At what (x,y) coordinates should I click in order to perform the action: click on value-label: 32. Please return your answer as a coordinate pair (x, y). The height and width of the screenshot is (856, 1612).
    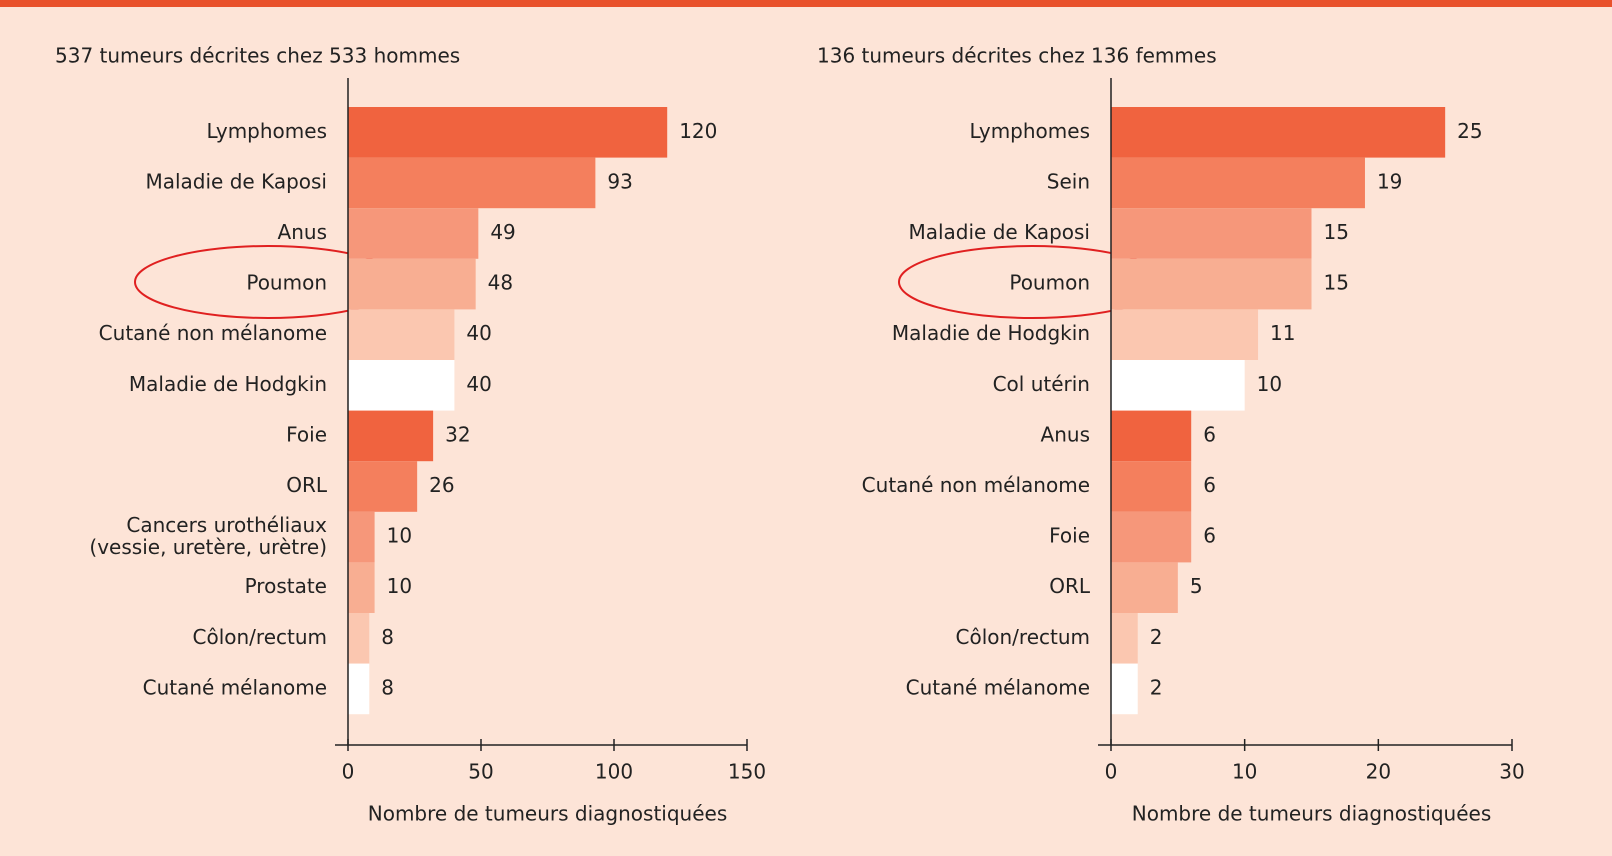
    Looking at the image, I should click on (457, 434).